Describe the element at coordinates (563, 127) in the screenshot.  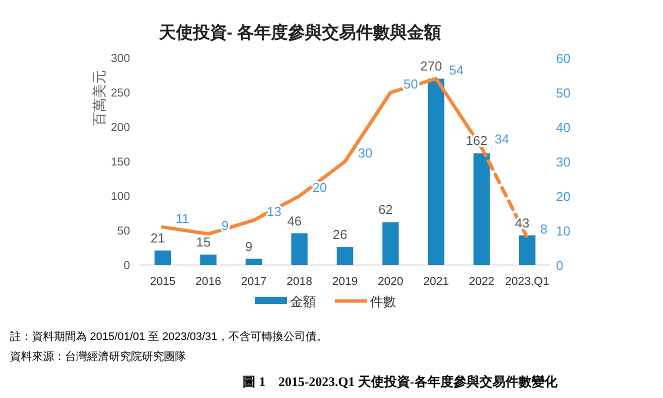
I see `y2-tick-label: 40` at that location.